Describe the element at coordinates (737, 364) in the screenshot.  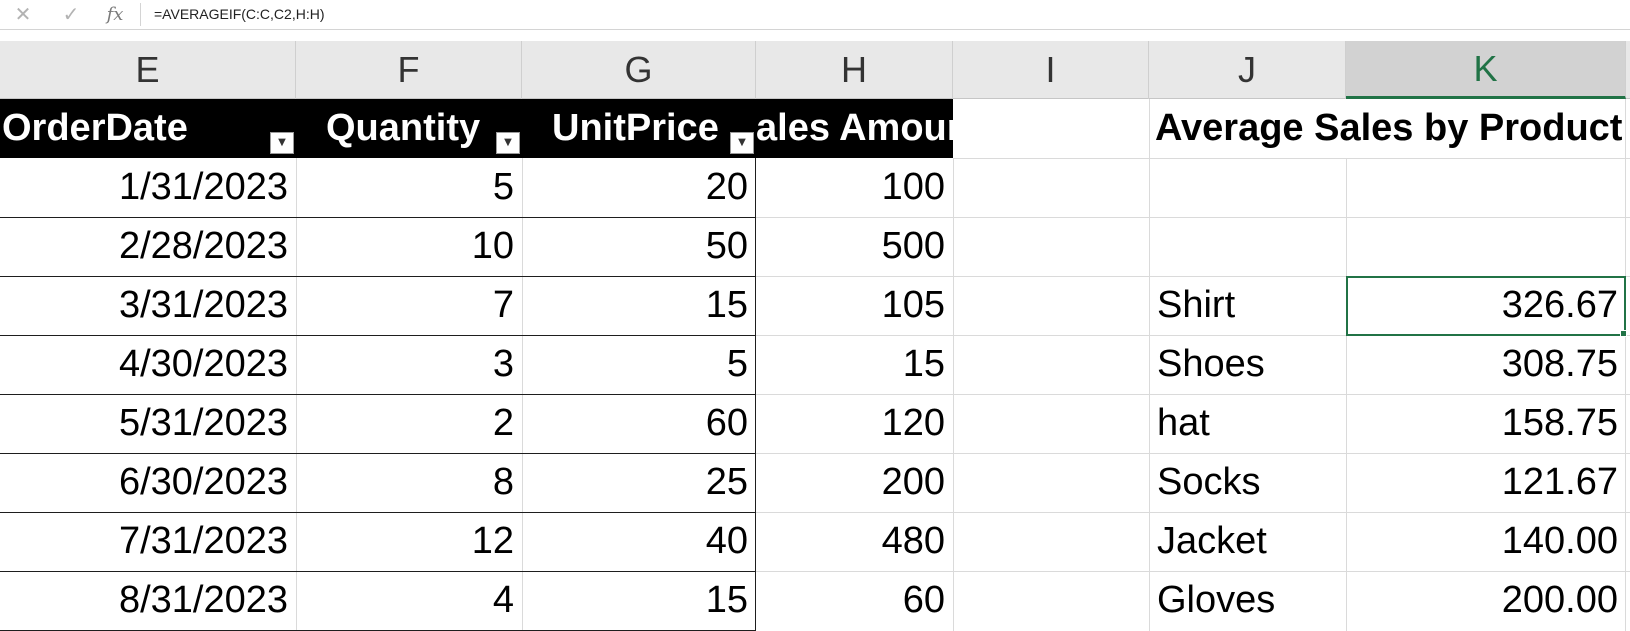
I see `cell-unitprice: 5` at that location.